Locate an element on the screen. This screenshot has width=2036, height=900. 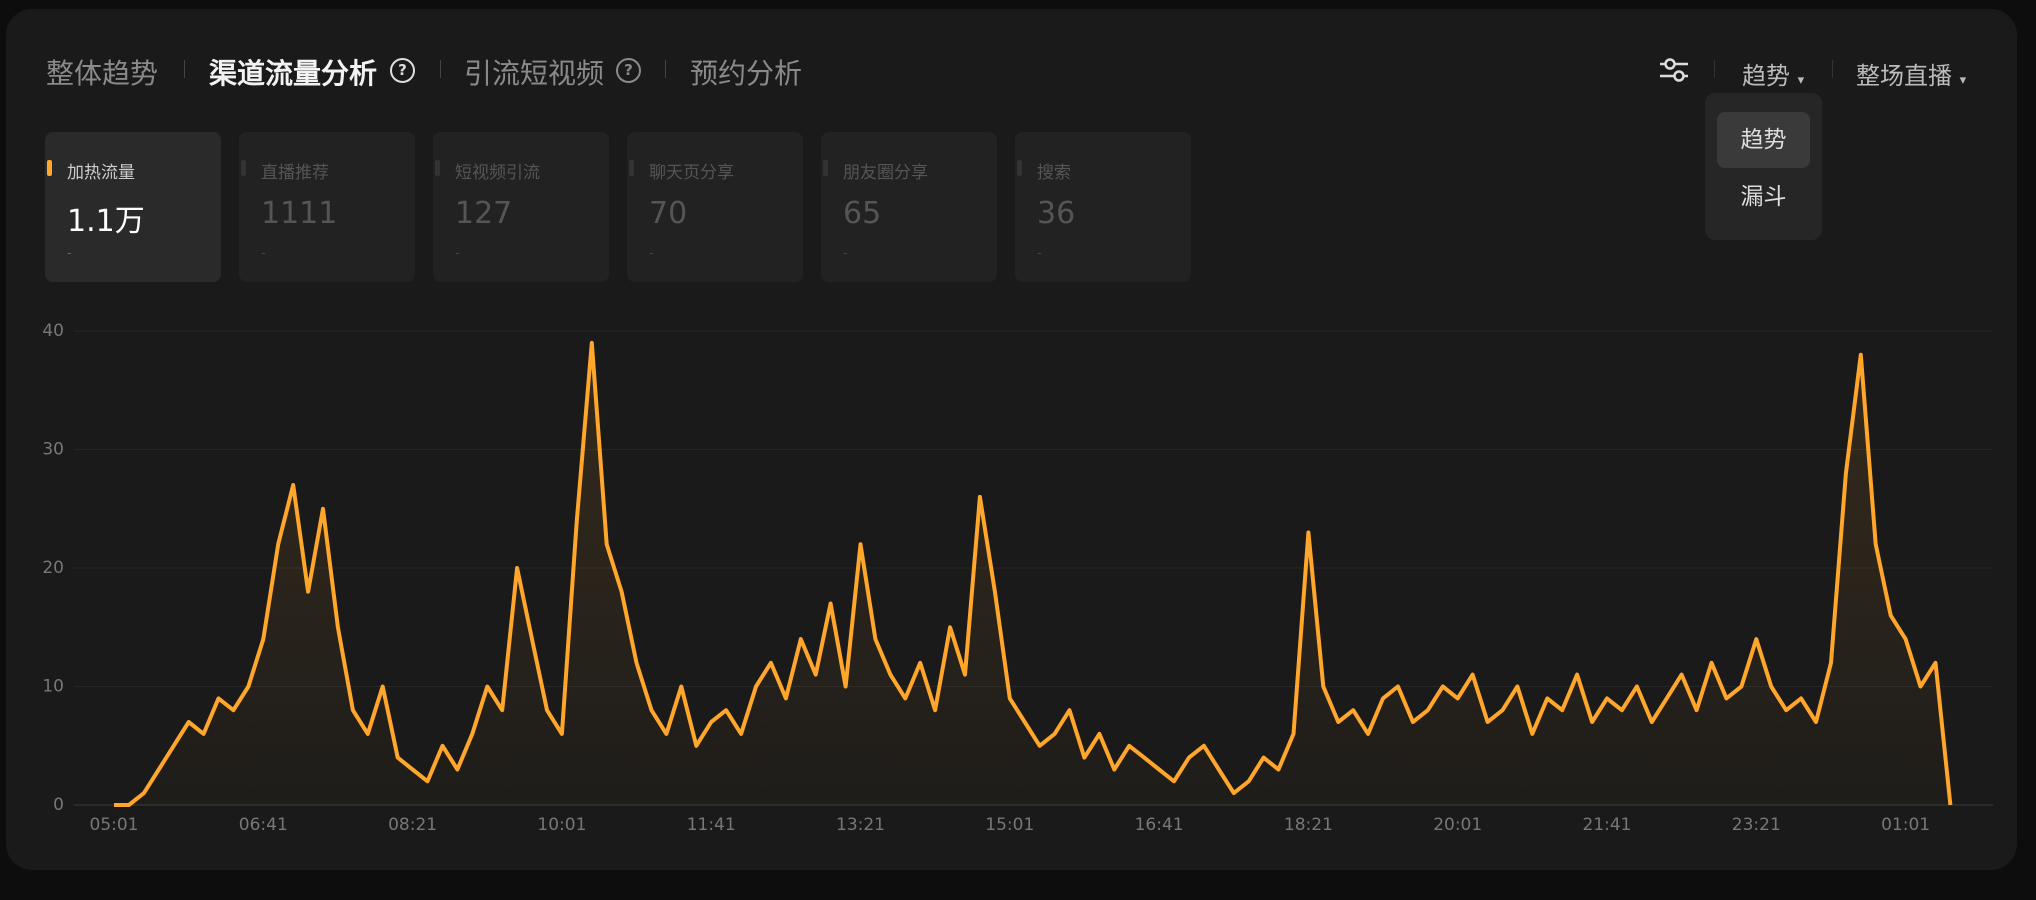
metric-label: 聊天页分享 is located at coordinates (691, 173).